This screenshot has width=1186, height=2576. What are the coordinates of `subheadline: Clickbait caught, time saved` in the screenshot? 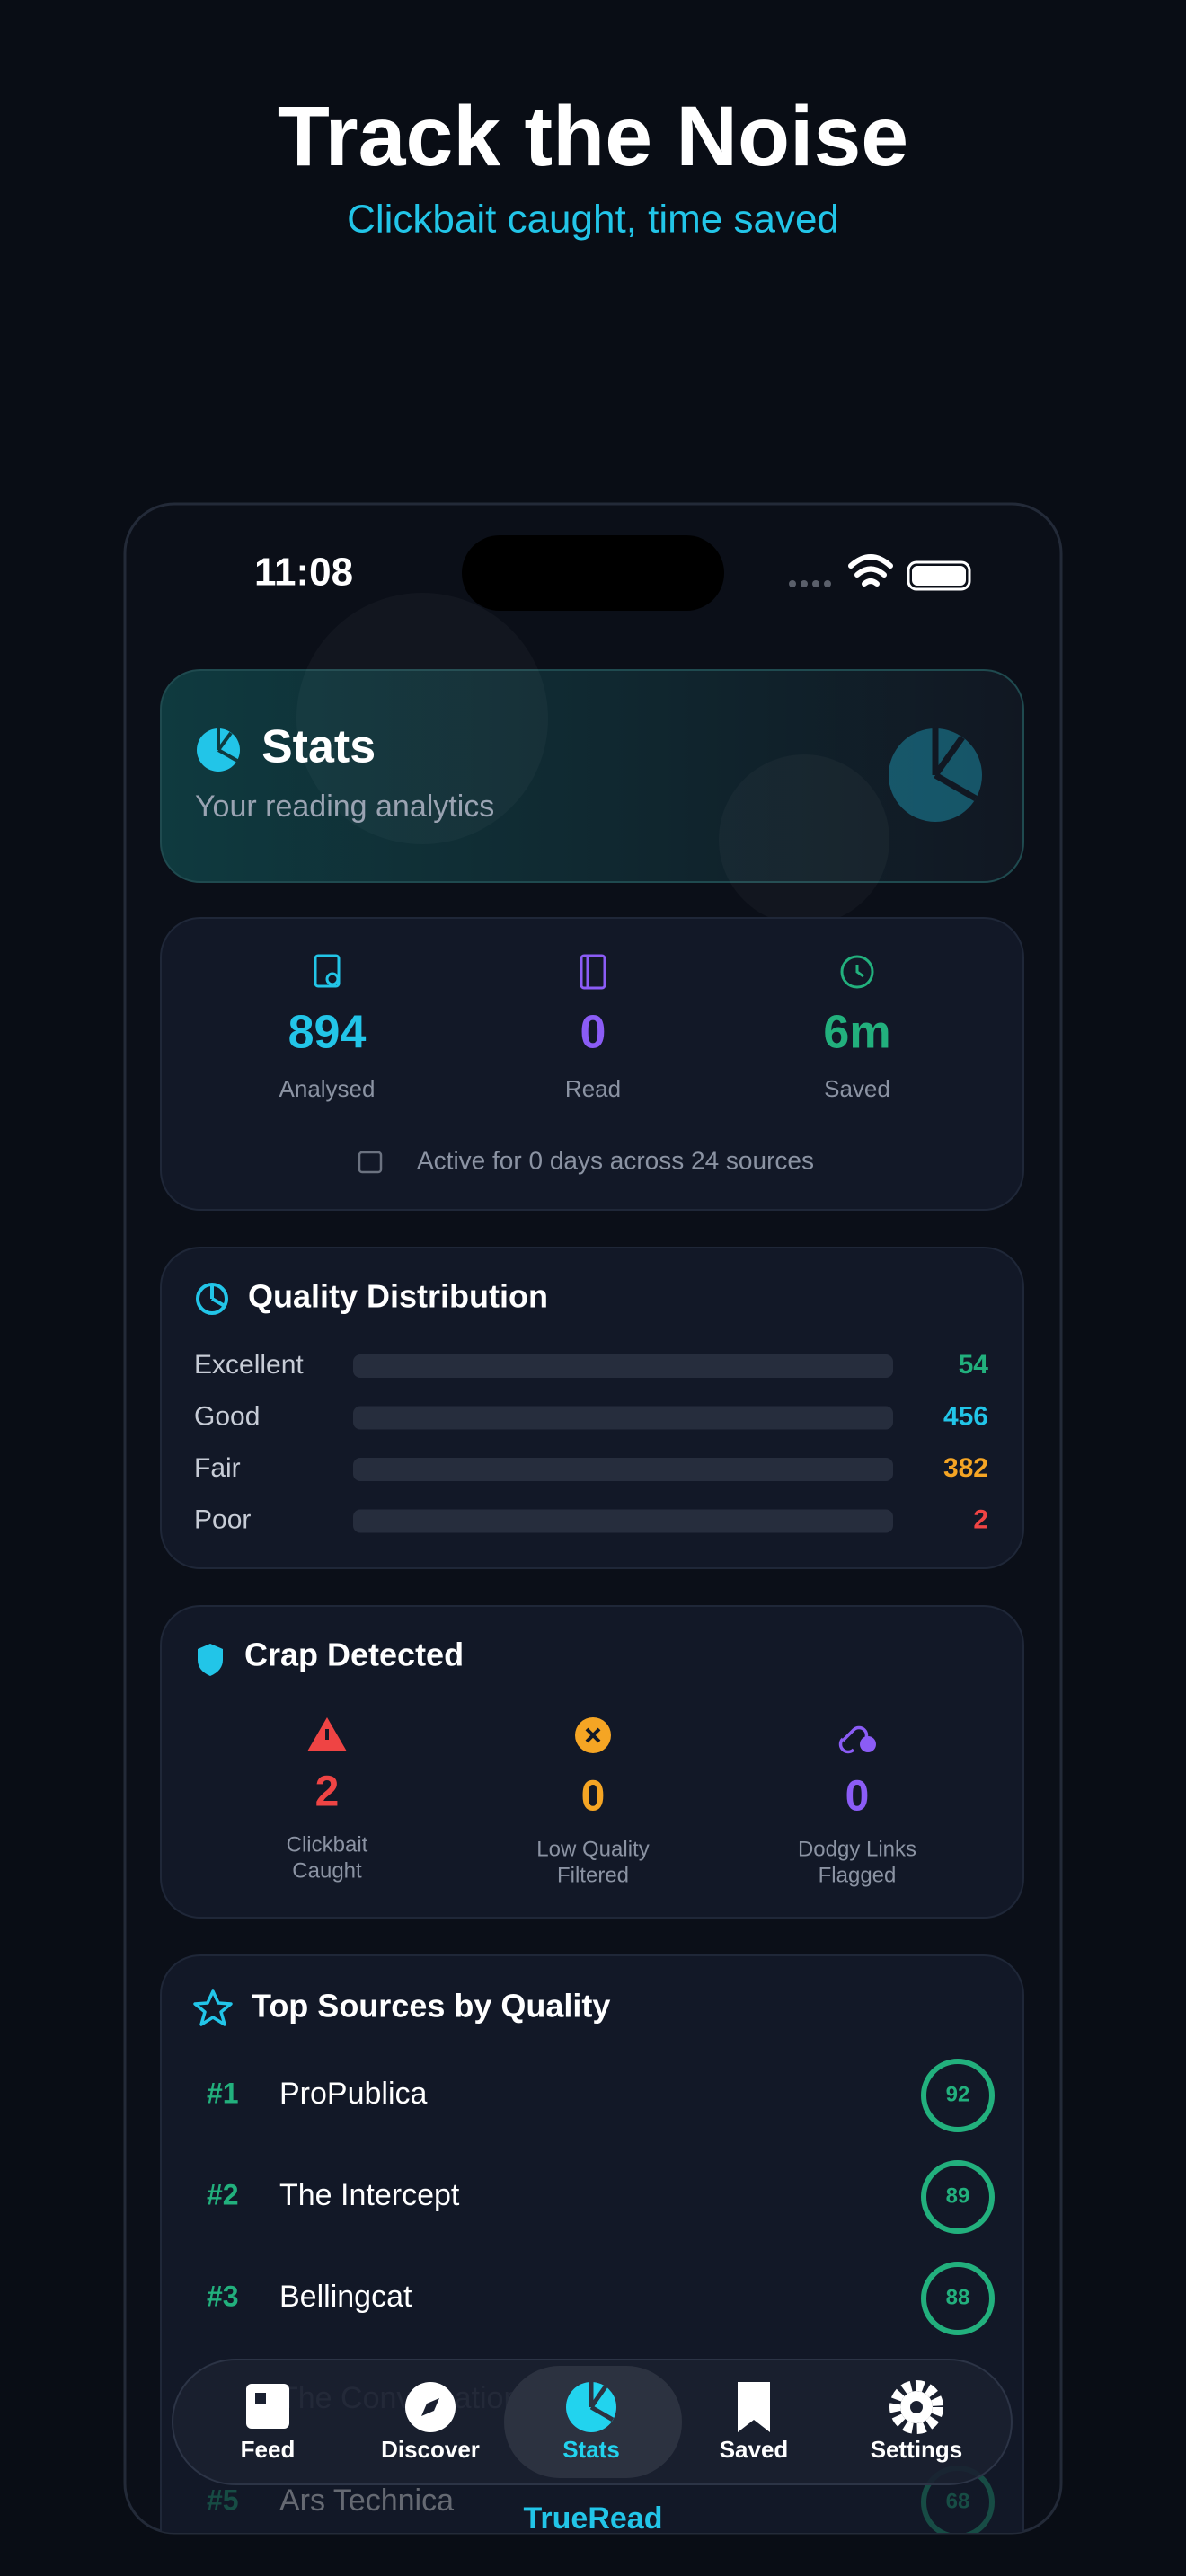 It's located at (593, 220).